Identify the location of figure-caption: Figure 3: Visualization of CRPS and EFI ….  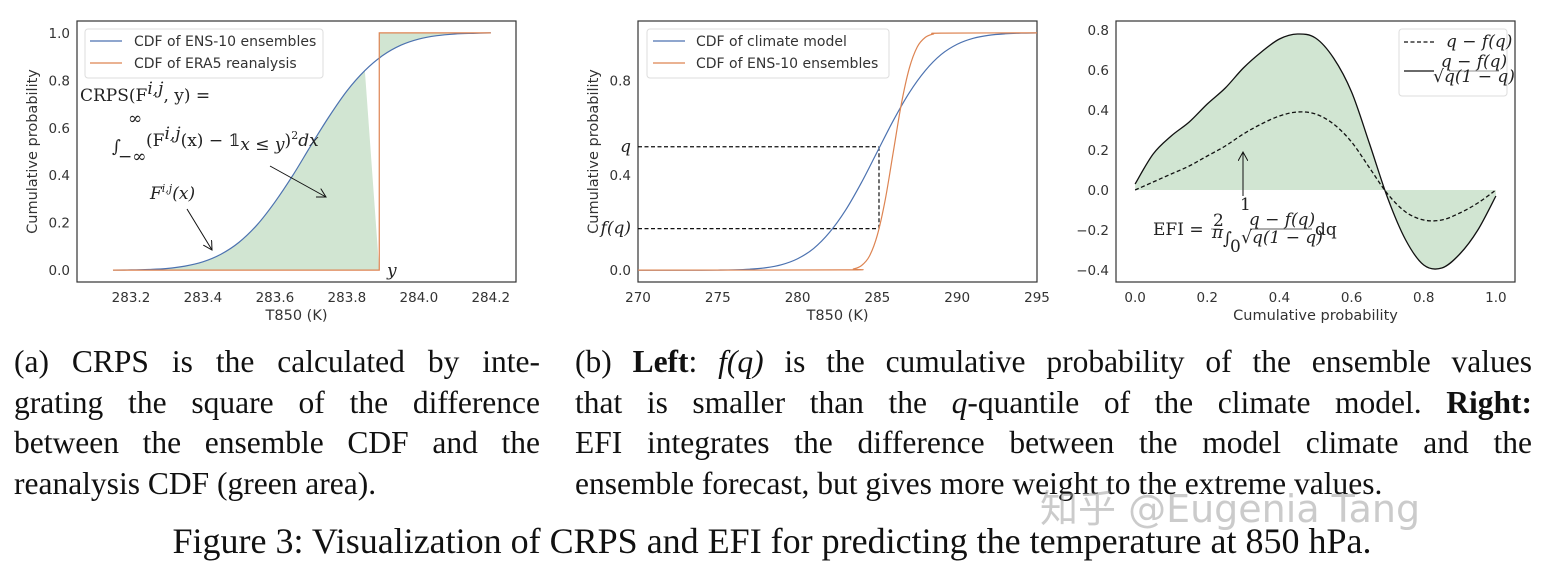
(772, 541).